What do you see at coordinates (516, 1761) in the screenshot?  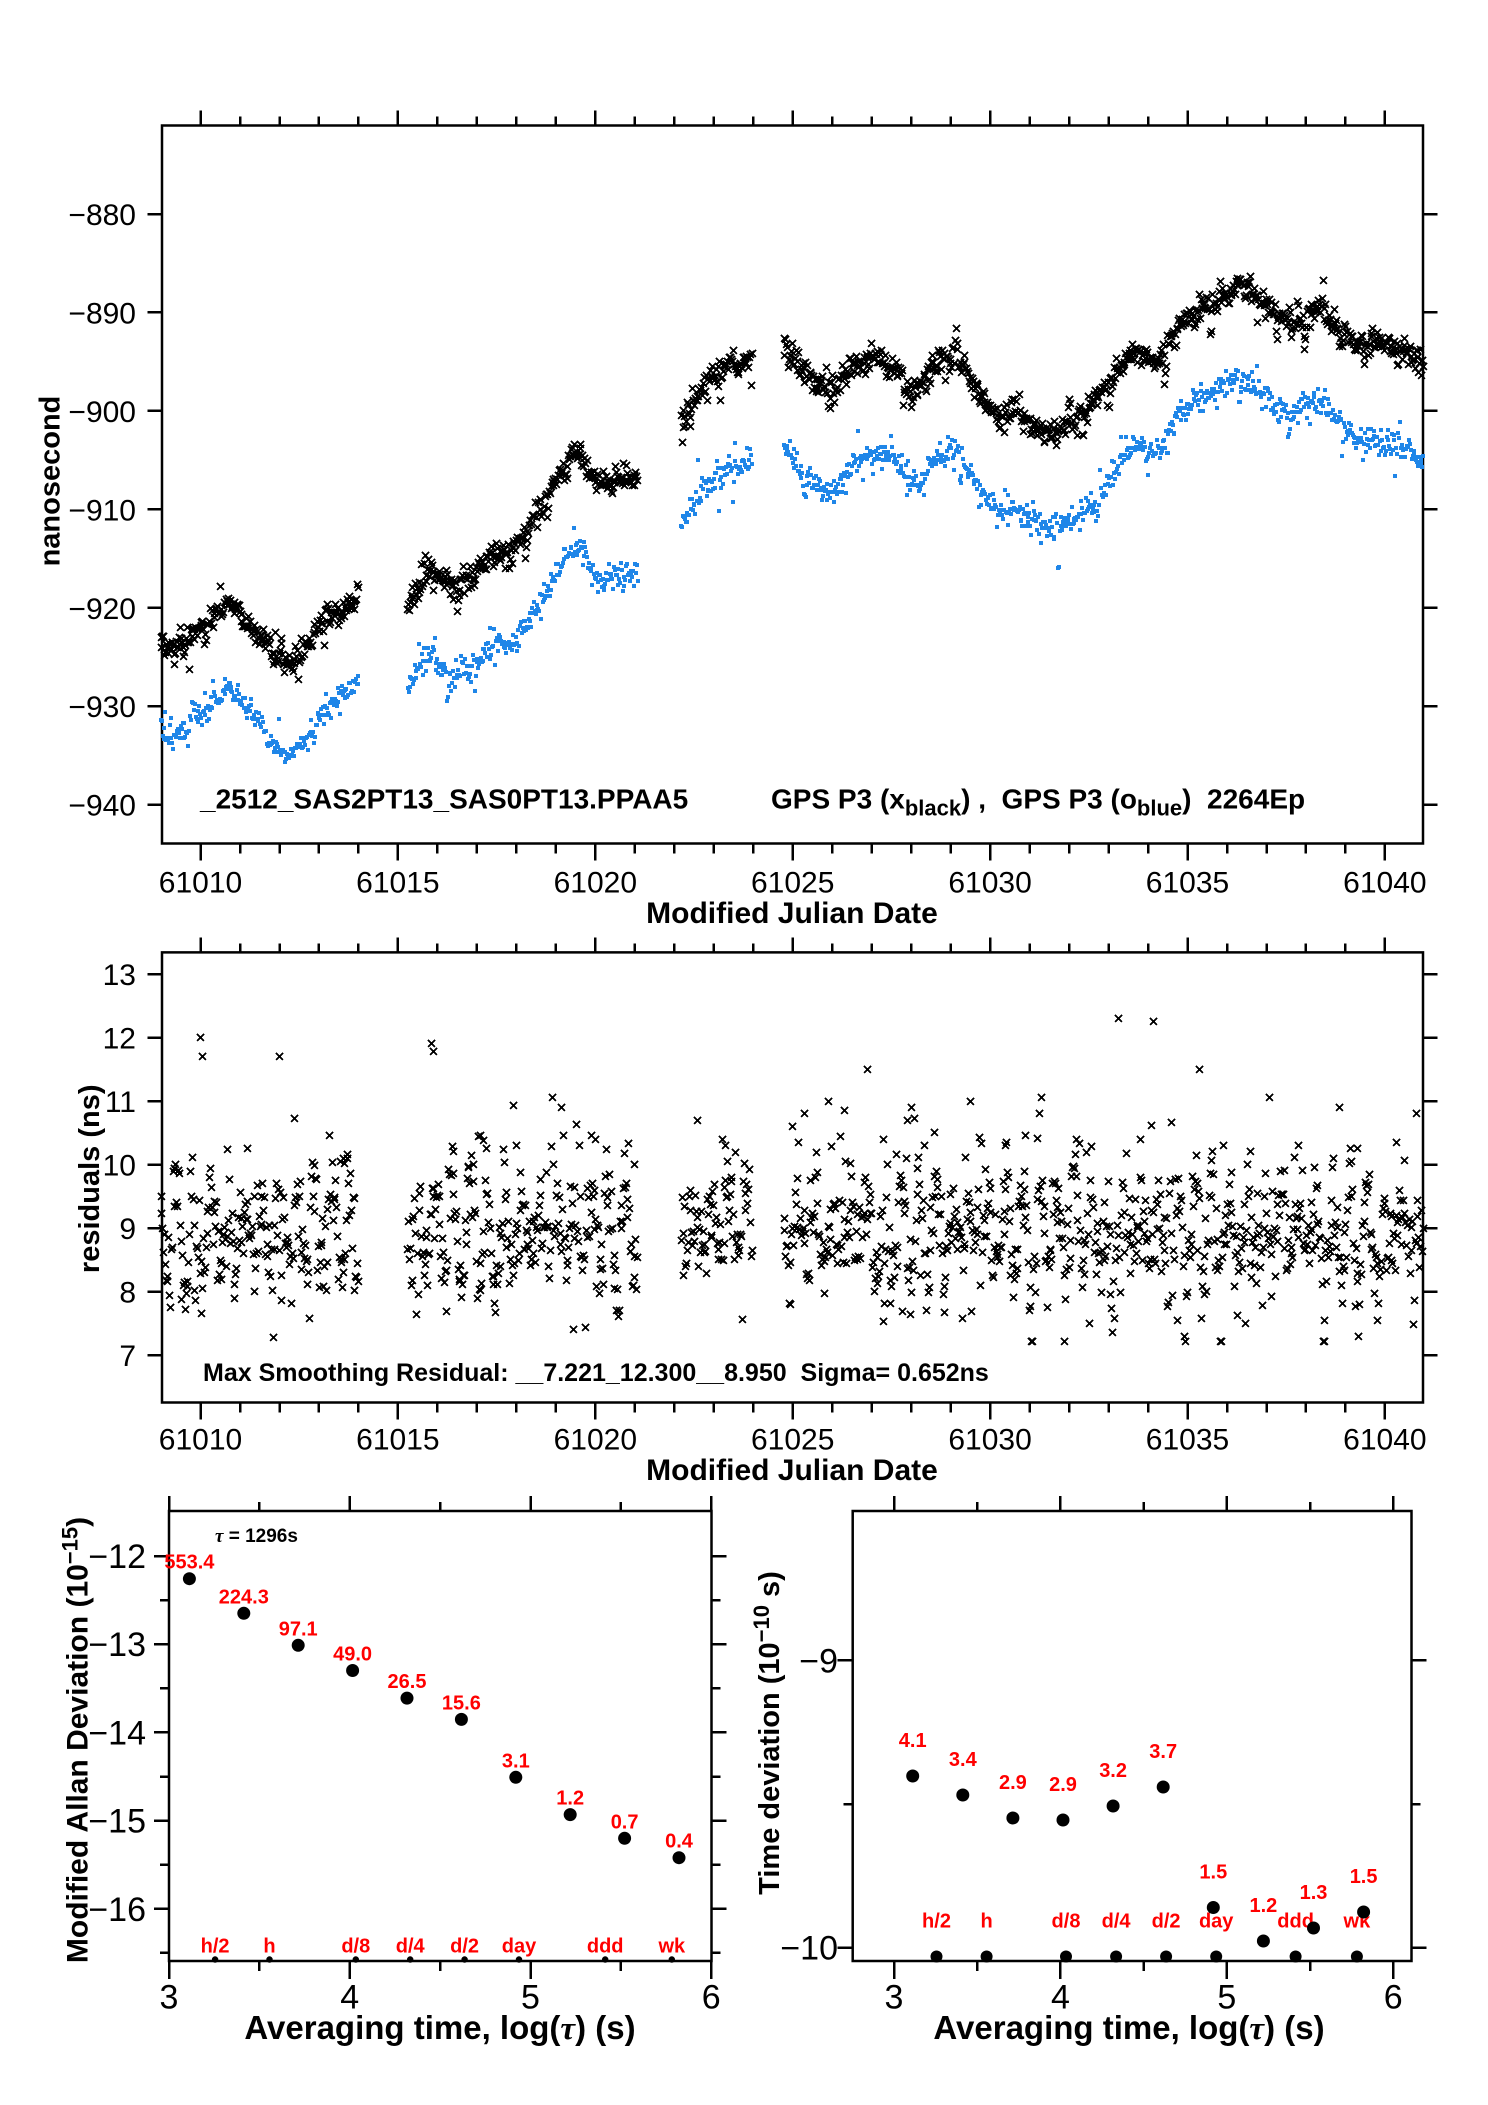 I see `svg-text: 3.1` at bounding box center [516, 1761].